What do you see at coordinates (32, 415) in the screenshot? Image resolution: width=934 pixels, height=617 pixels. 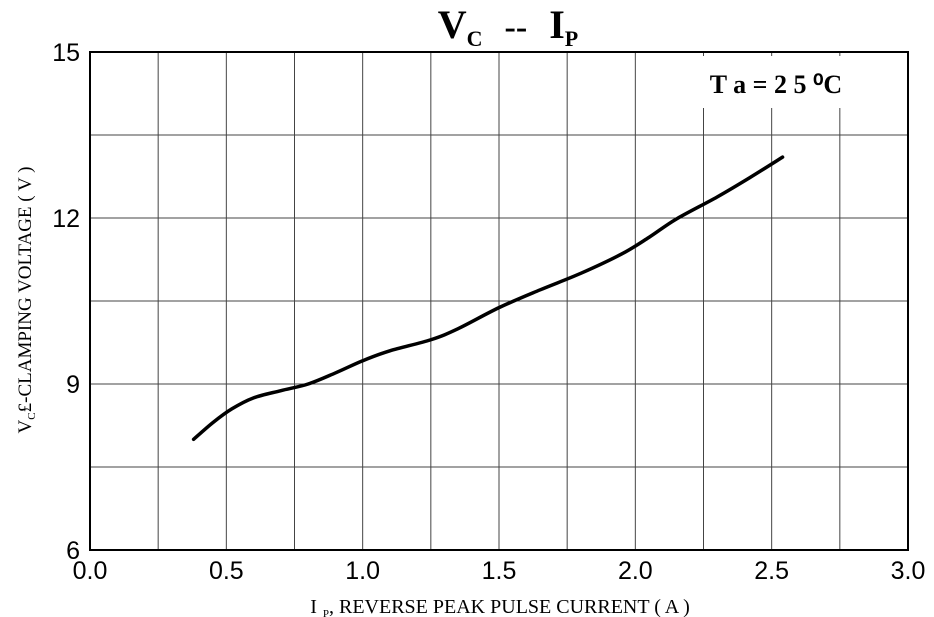 I see `y-label-sub: C` at bounding box center [32, 415].